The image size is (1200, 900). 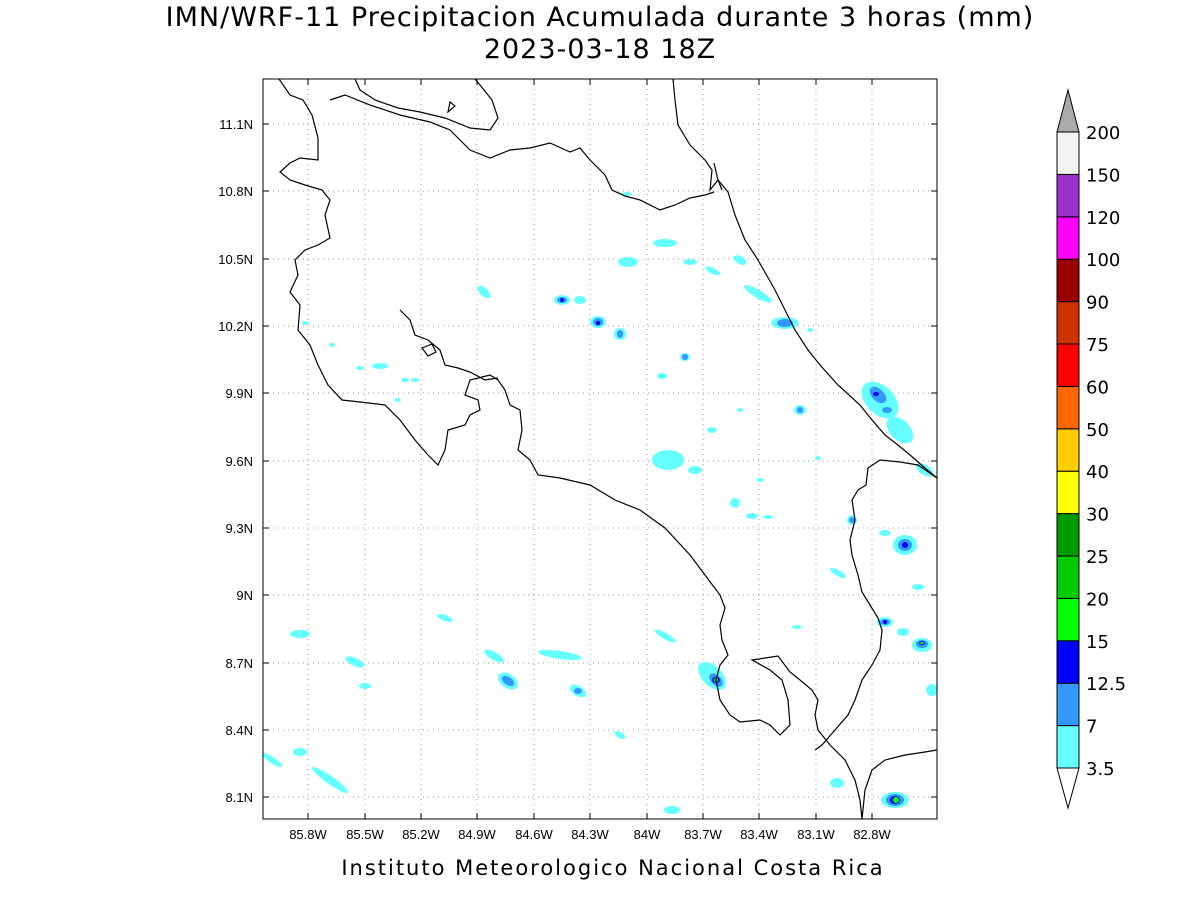 What do you see at coordinates (1091, 449) in the screenshot?
I see `colorbar: 3.5 7 12.5 15 20 25 30 40 50 60 75 90 100 120 150 200` at bounding box center [1091, 449].